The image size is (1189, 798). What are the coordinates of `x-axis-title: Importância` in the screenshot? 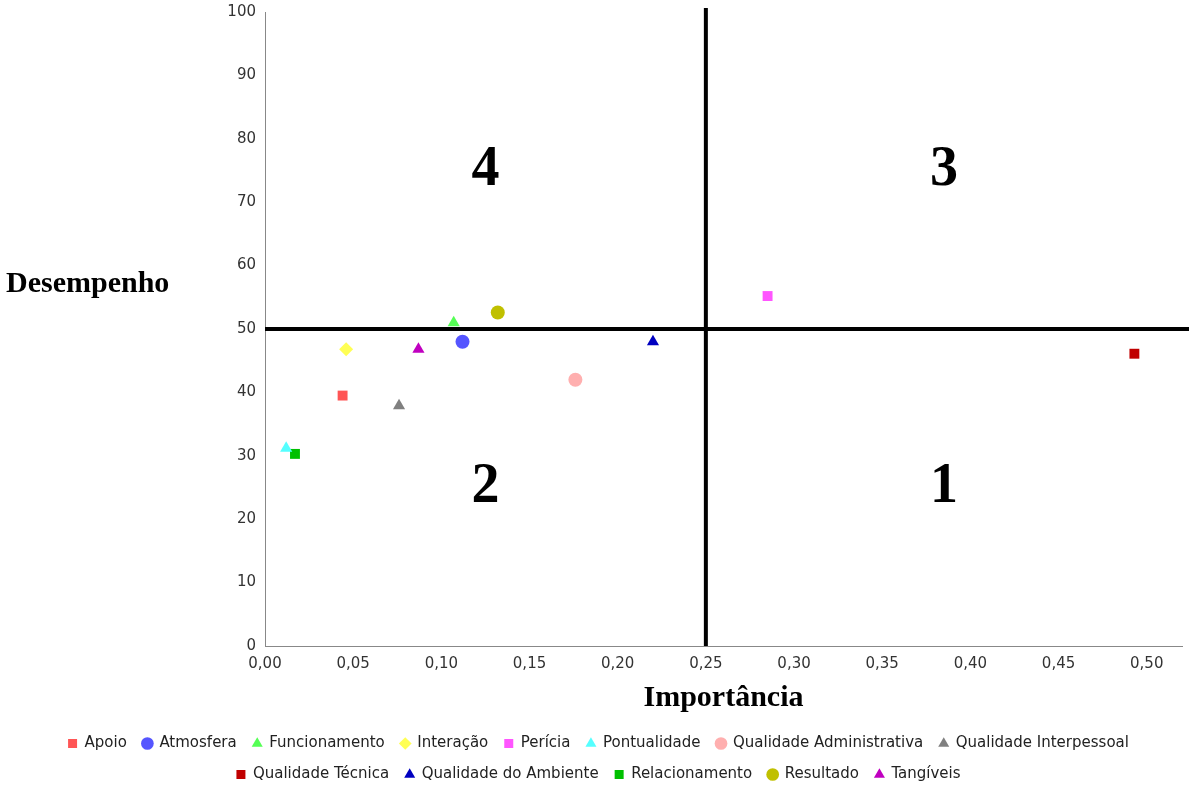 It's located at (723, 695).